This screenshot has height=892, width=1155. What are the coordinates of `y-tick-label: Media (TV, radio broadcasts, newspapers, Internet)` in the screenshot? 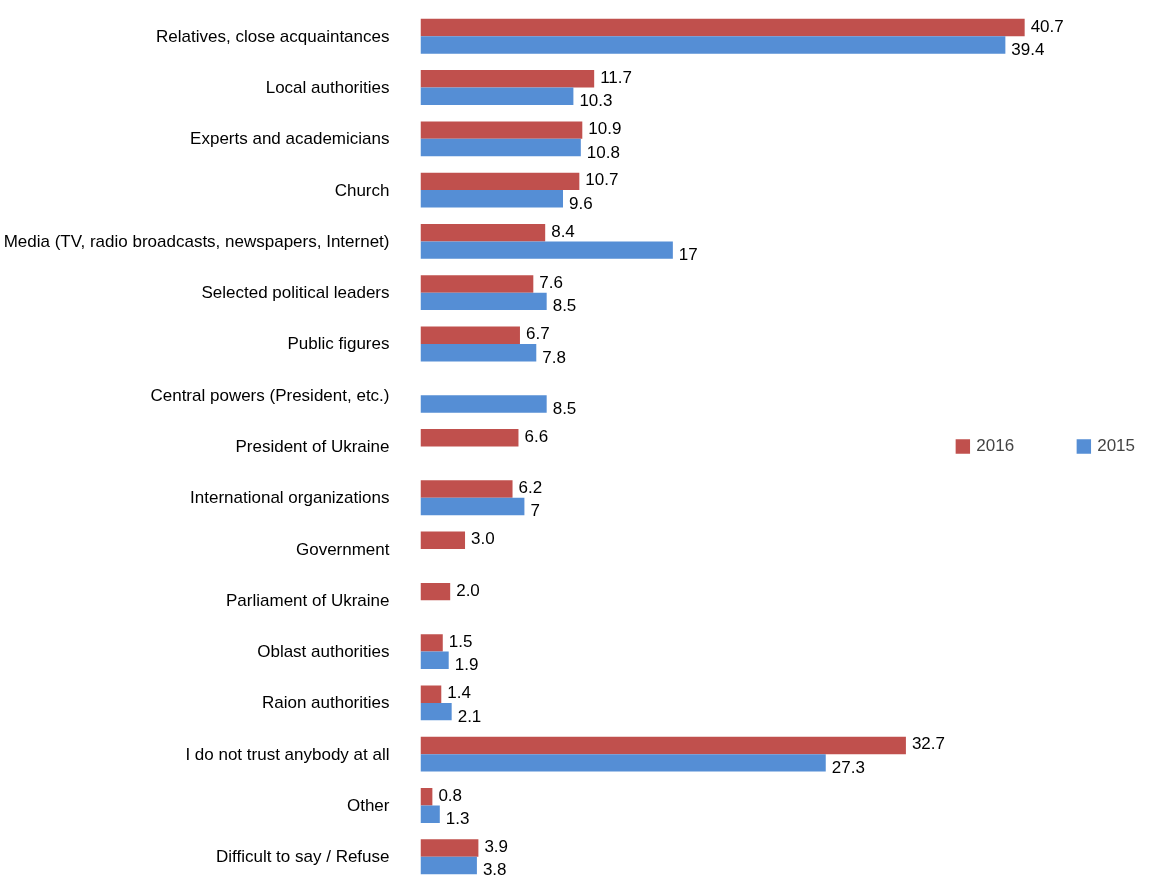 It's located at (196, 241).